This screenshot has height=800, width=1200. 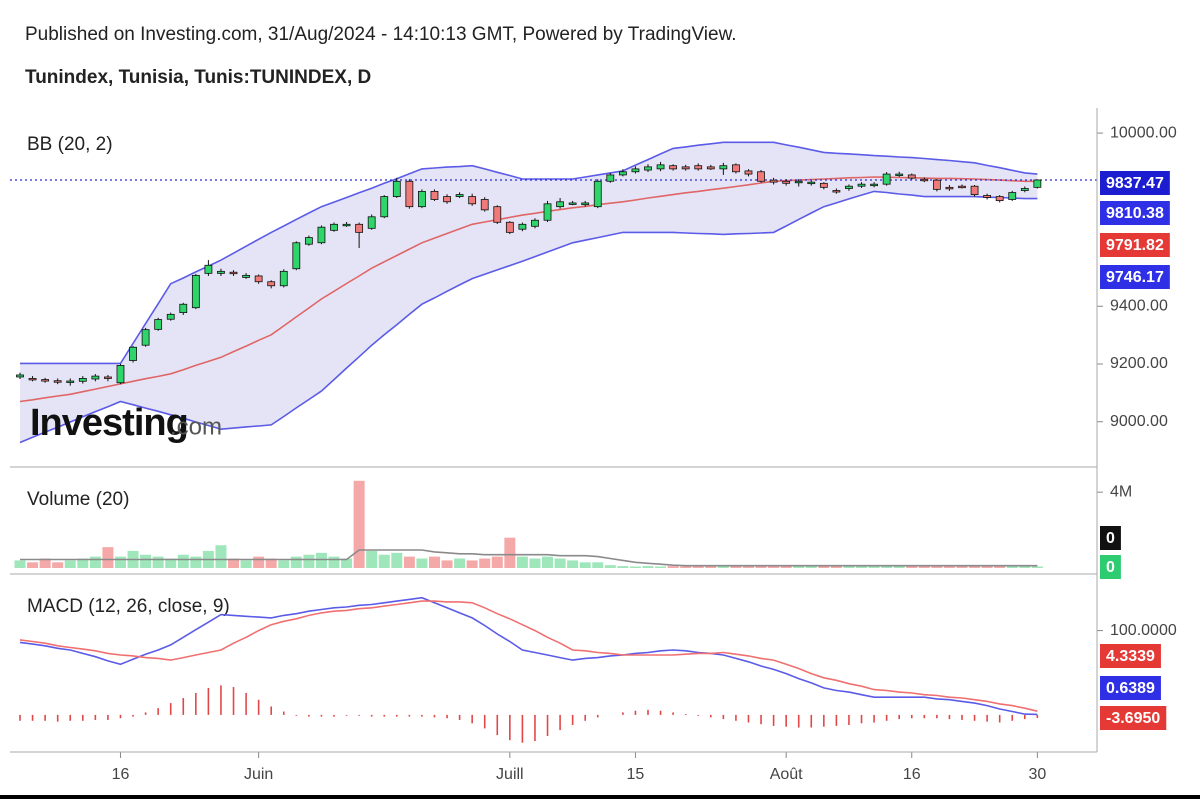 What do you see at coordinates (109, 423) in the screenshot?
I see `watermark: Investing` at bounding box center [109, 423].